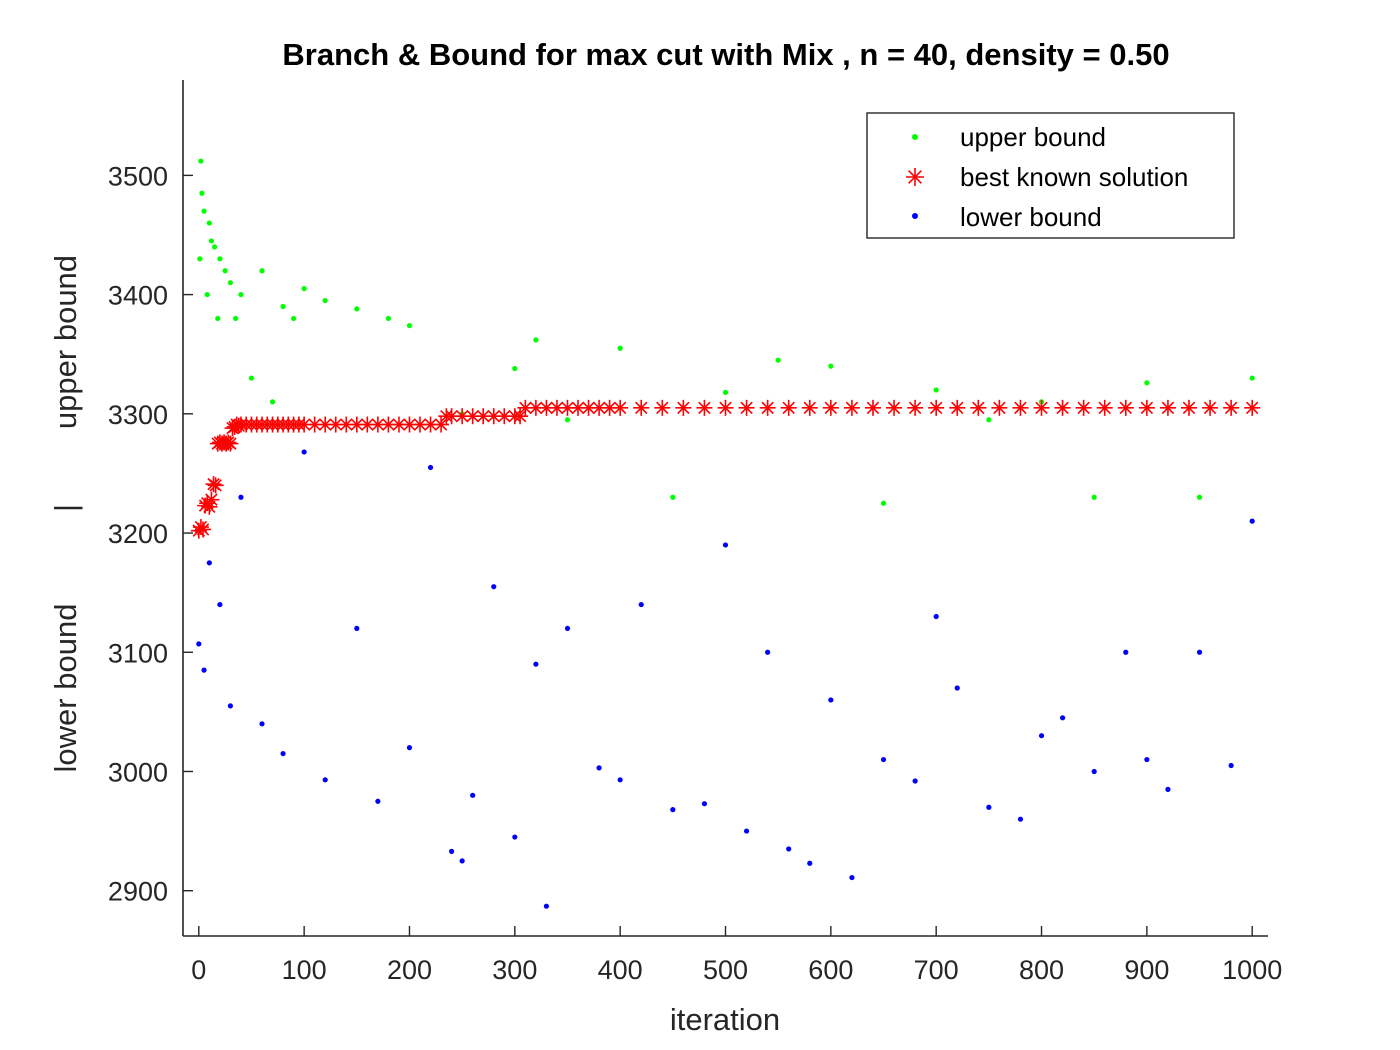 This screenshot has width=1400, height=1050. What do you see at coordinates (138, 772) in the screenshot?
I see `y-tick-label: 3000` at bounding box center [138, 772].